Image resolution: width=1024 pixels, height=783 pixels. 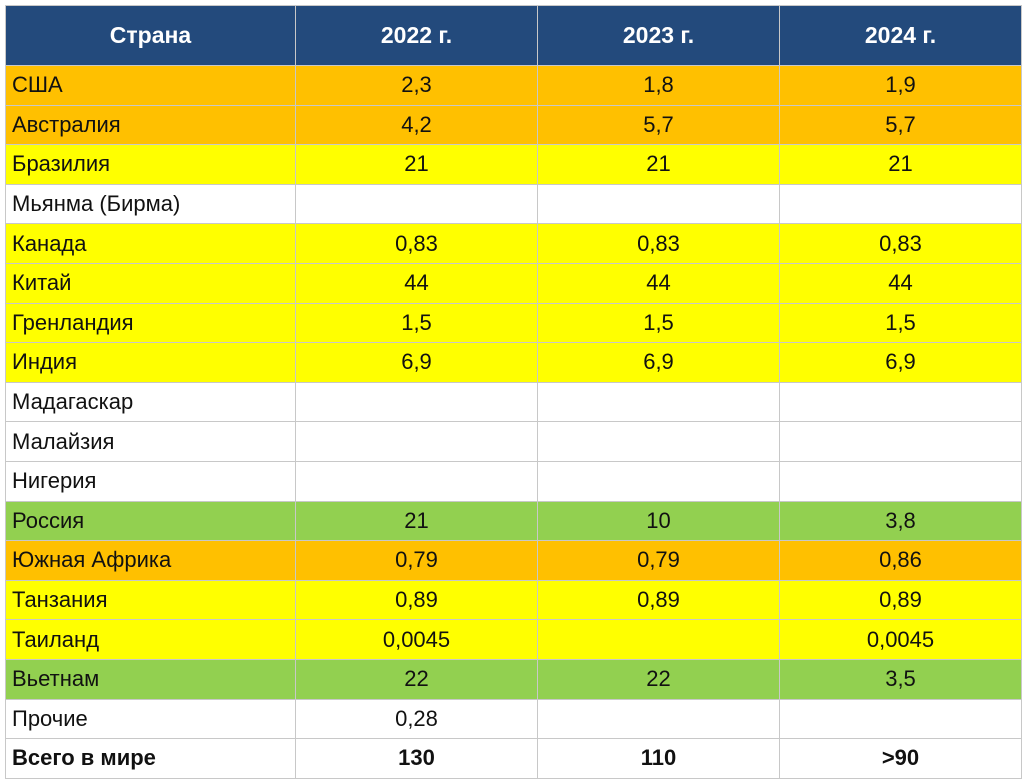 What do you see at coordinates (416, 283) in the screenshot?
I see `value-cell-2022: 44` at bounding box center [416, 283].